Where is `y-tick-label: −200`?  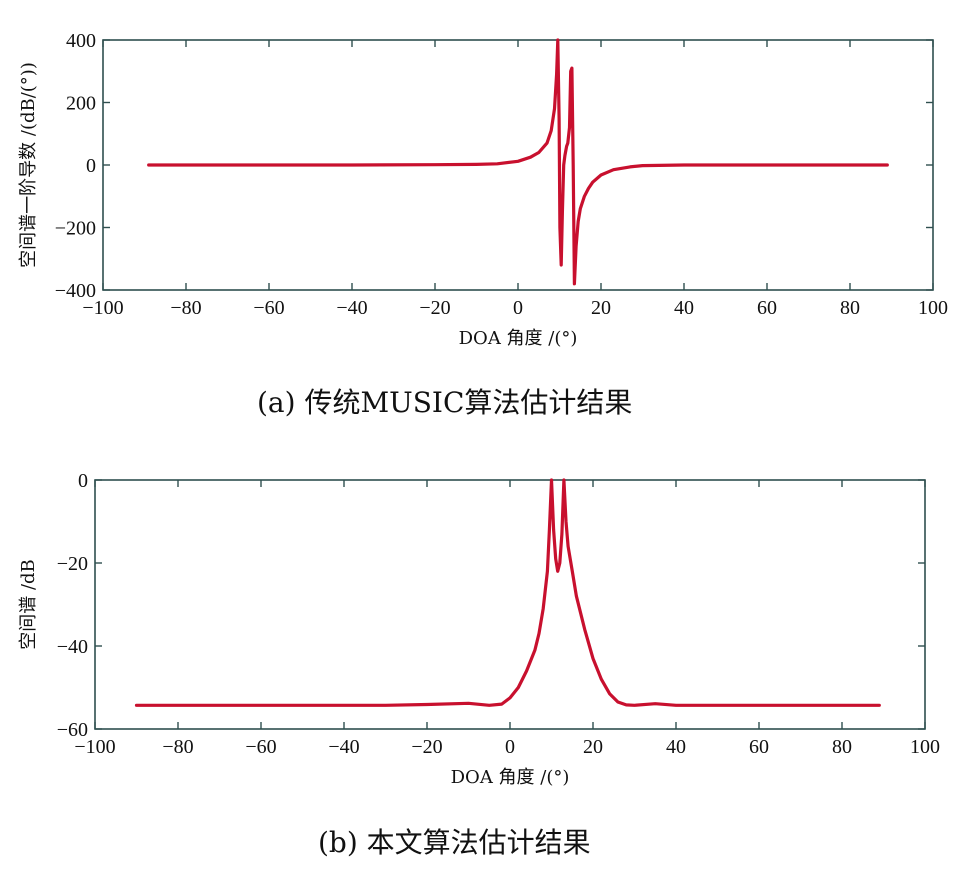
y-tick-label: −200 is located at coordinates (75, 229).